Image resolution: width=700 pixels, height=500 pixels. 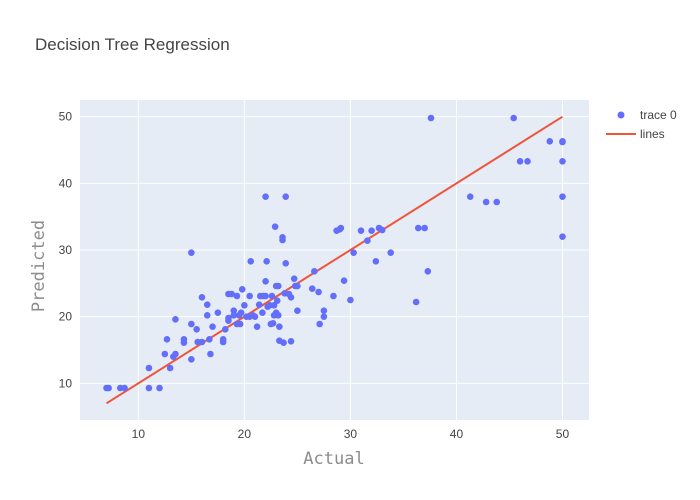 I want to click on legend-item-trace0: trace 0, so click(x=647, y=115).